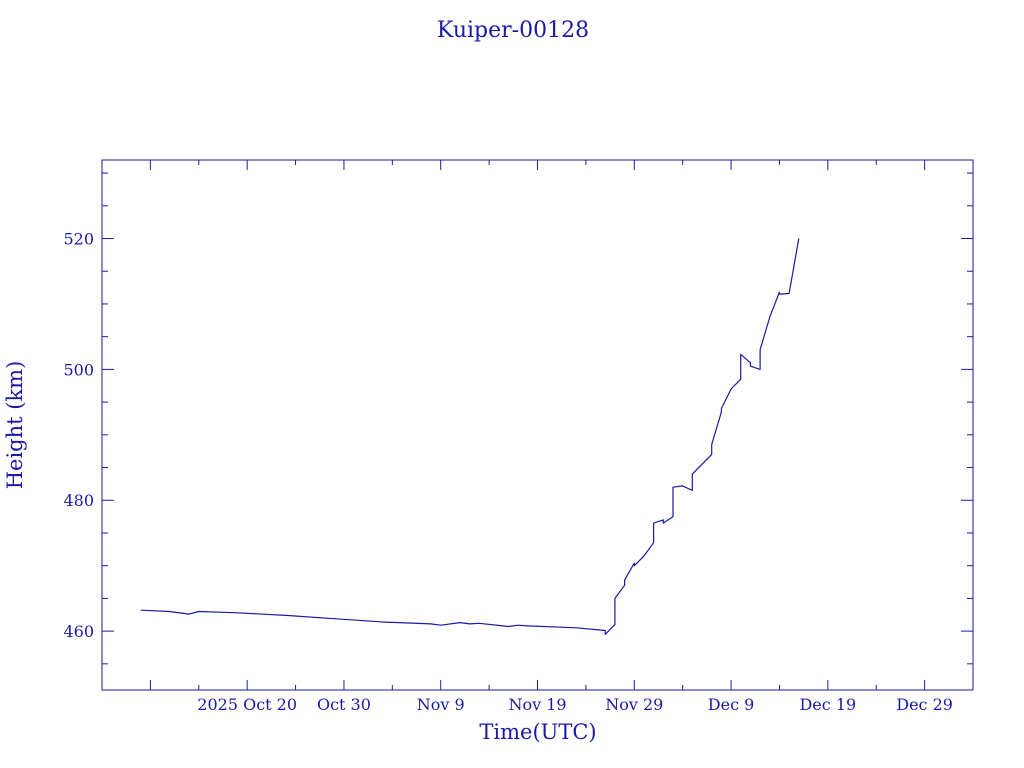 Image resolution: width=1024 pixels, height=768 pixels. What do you see at coordinates (78, 631) in the screenshot?
I see `y-tick-label: 460` at bounding box center [78, 631].